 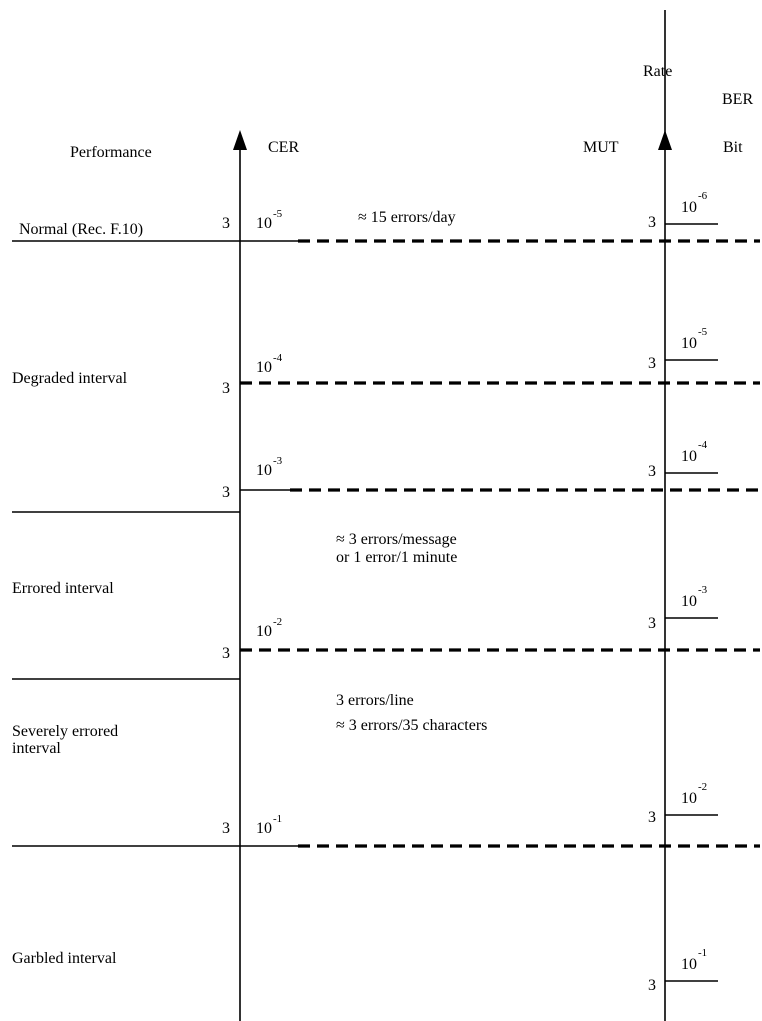 I want to click on header-bit: Bit, so click(x=733, y=147).